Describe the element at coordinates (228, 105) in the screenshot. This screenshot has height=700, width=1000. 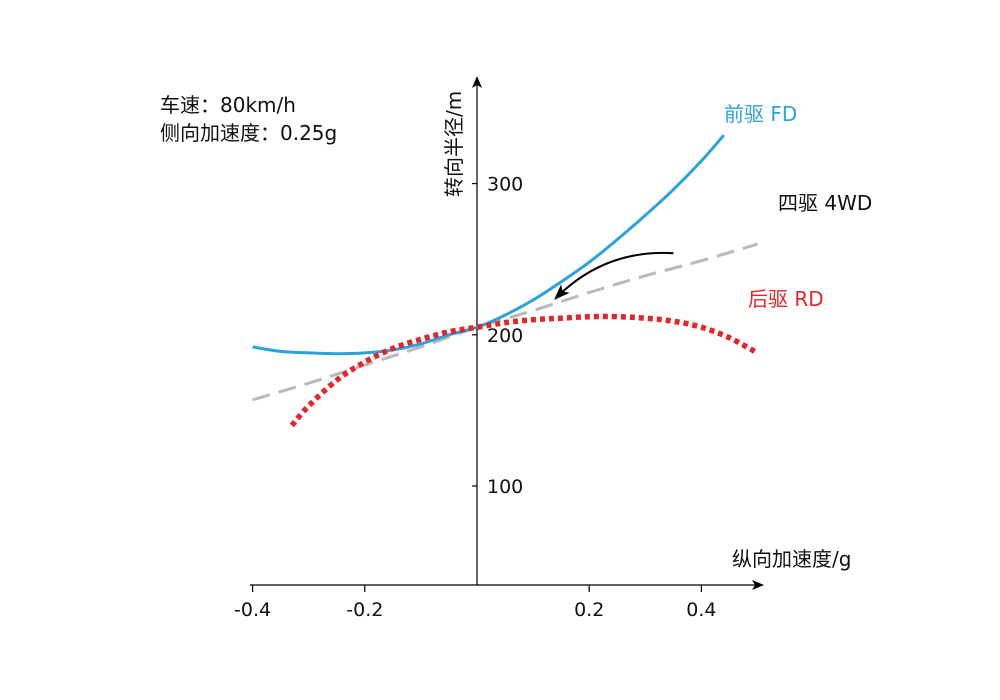
I see `info-line-speed: 车速：80km/h` at that location.